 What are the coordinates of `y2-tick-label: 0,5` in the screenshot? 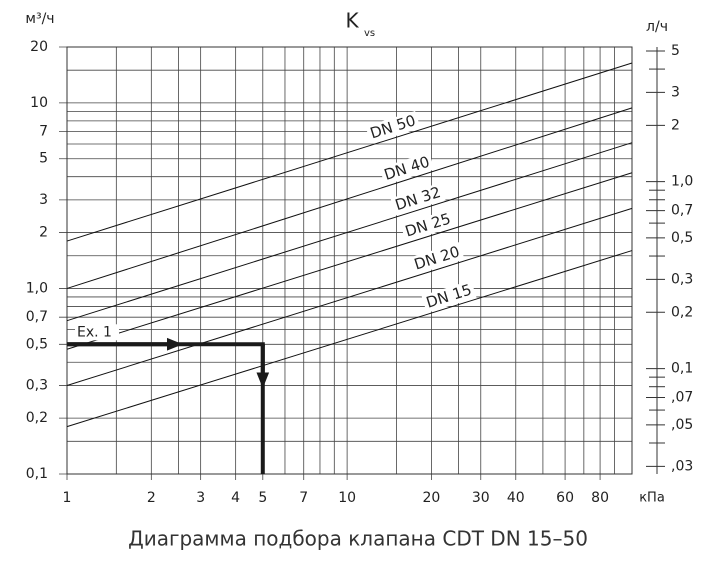 It's located at (682, 238).